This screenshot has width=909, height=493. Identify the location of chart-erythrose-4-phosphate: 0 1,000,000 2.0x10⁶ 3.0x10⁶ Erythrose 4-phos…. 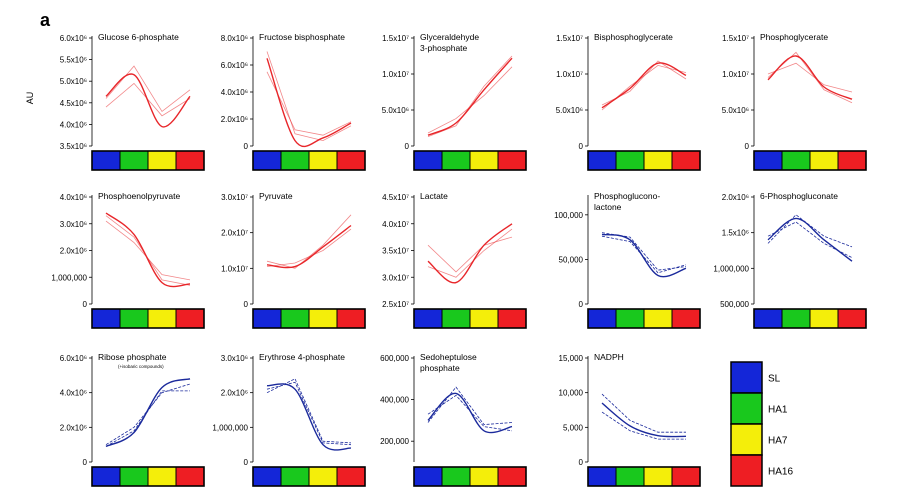
(289, 419).